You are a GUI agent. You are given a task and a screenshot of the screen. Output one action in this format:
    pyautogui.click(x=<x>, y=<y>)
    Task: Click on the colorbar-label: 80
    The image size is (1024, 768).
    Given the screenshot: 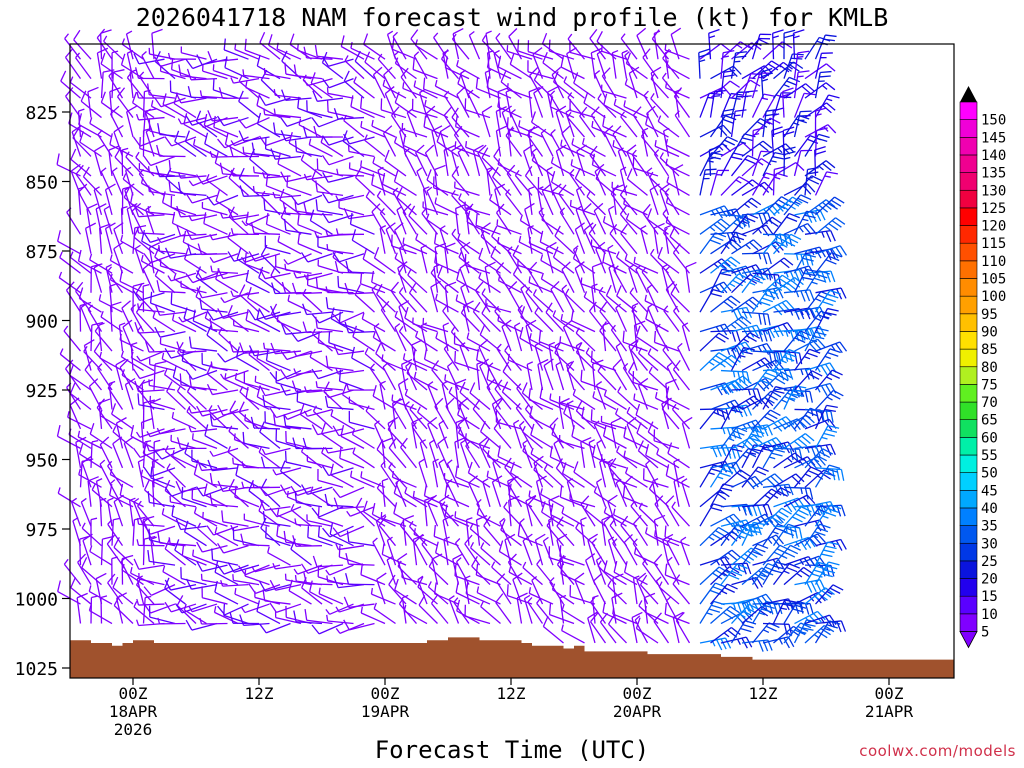 What is the action you would take?
    pyautogui.click(x=989, y=368)
    